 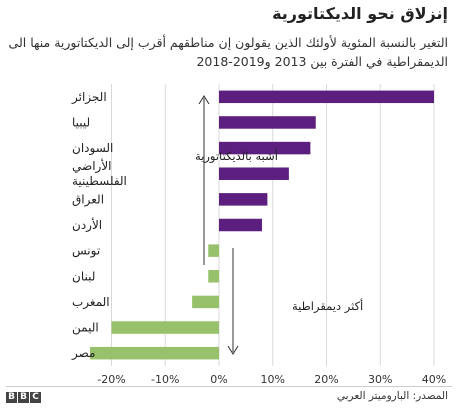 What do you see at coordinates (327, 306) in the screenshot?
I see `annotation-down-label: أكثر ديمقراطية` at bounding box center [327, 306].